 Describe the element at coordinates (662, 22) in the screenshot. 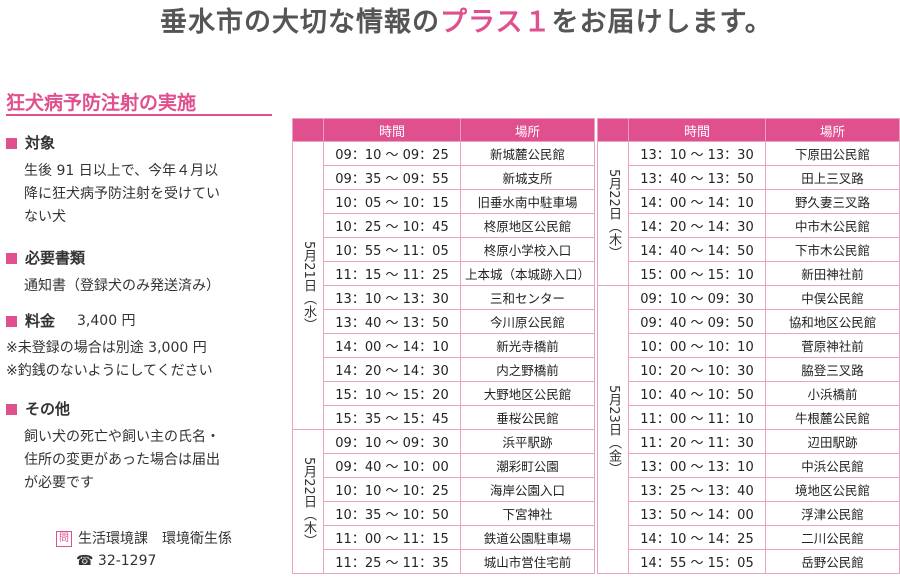

I see `headline-suffix: をお届けします。` at that location.